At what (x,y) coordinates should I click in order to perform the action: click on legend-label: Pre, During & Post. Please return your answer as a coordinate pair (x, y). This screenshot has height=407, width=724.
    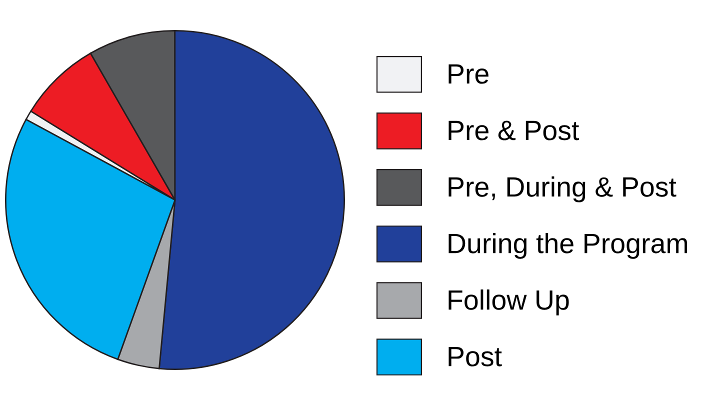
    Looking at the image, I should click on (562, 189).